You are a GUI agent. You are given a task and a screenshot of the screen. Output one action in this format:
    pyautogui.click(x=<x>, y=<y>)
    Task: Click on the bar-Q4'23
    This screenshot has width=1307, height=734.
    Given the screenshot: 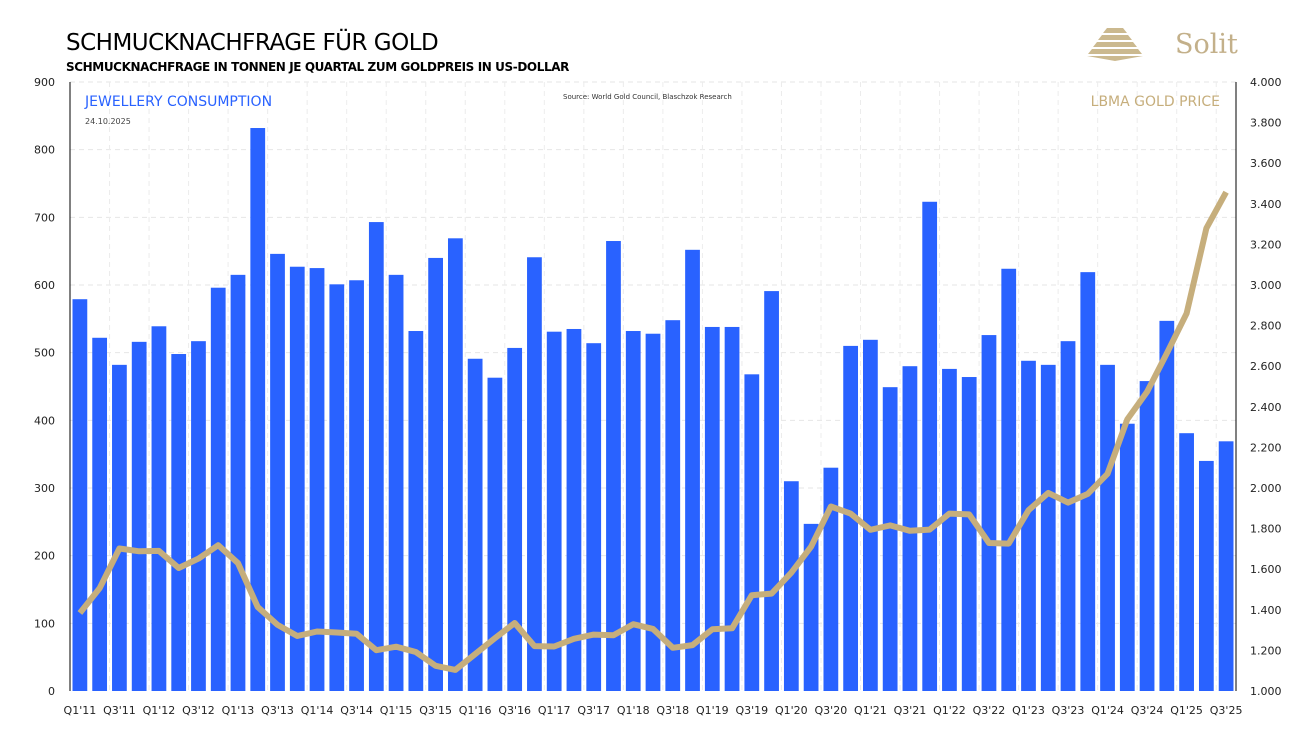 What is the action you would take?
    pyautogui.click(x=1088, y=481)
    